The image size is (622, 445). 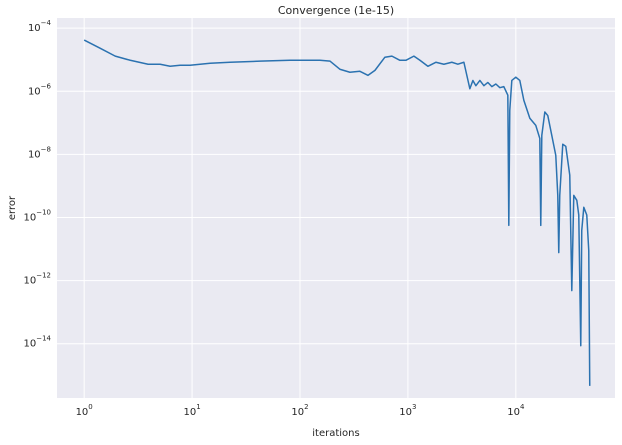 I want to click on x-tick-label: 10³, so click(x=407, y=410).